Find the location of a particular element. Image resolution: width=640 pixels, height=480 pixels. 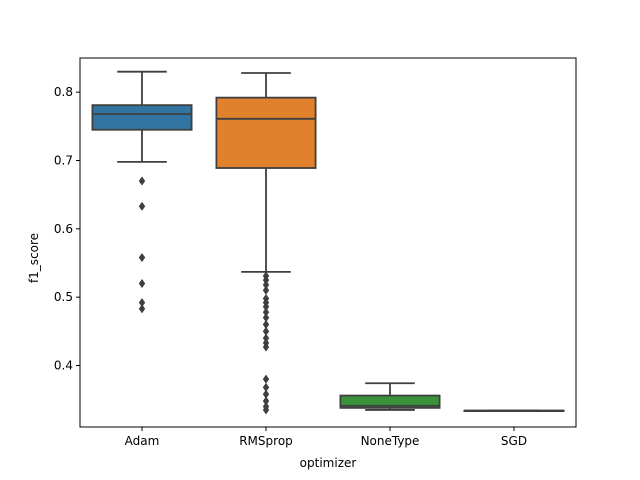

y-axis-label: f1_score is located at coordinates (34, 258).